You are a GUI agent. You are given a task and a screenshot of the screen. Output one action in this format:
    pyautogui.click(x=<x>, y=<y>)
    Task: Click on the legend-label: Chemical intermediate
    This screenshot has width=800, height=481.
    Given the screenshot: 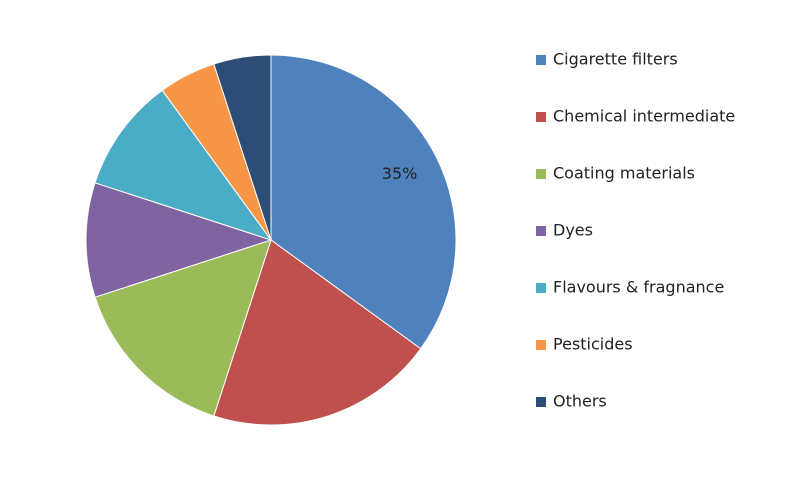 What is the action you would take?
    pyautogui.click(x=644, y=116)
    